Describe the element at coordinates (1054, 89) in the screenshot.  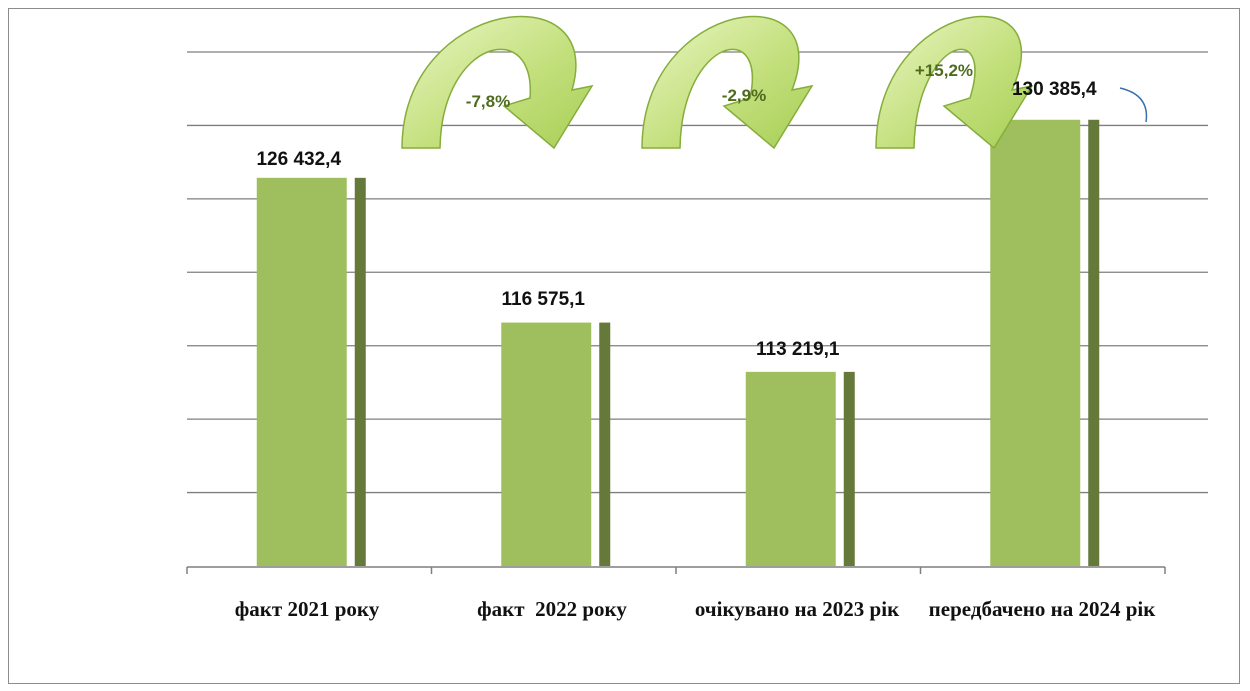
I see `data-label: 130 385,4` at that location.